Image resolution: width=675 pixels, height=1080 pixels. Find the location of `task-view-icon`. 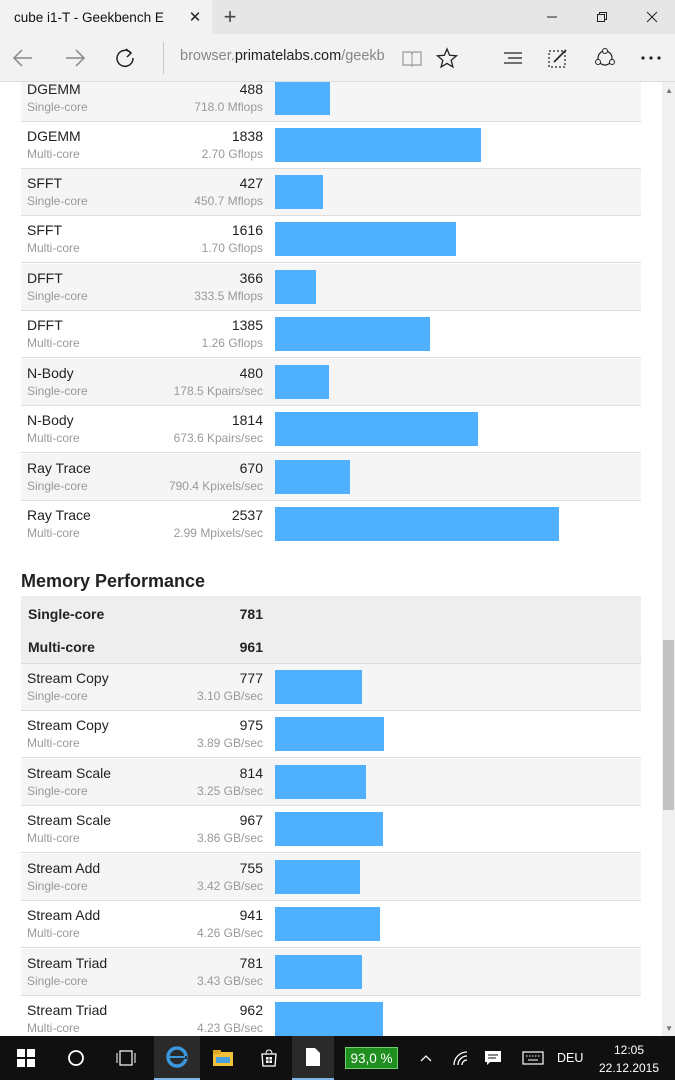

task-view-icon is located at coordinates (126, 1058).